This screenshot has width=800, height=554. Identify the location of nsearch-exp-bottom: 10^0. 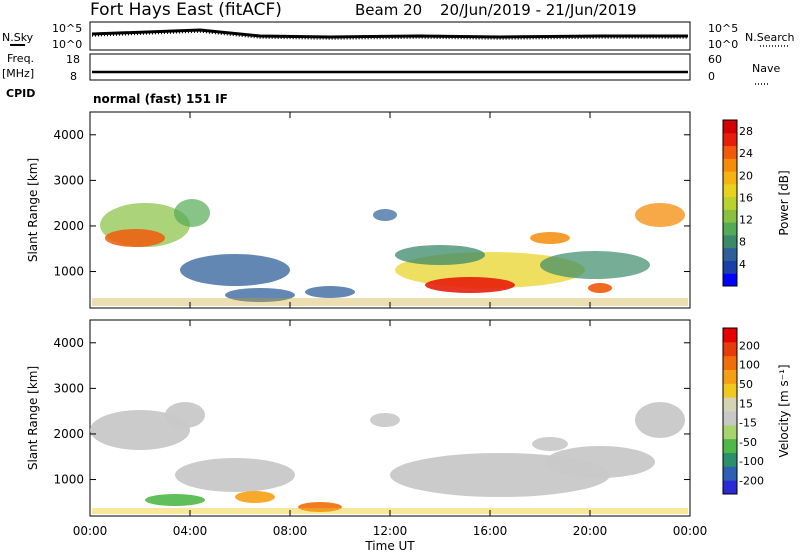
(723, 44).